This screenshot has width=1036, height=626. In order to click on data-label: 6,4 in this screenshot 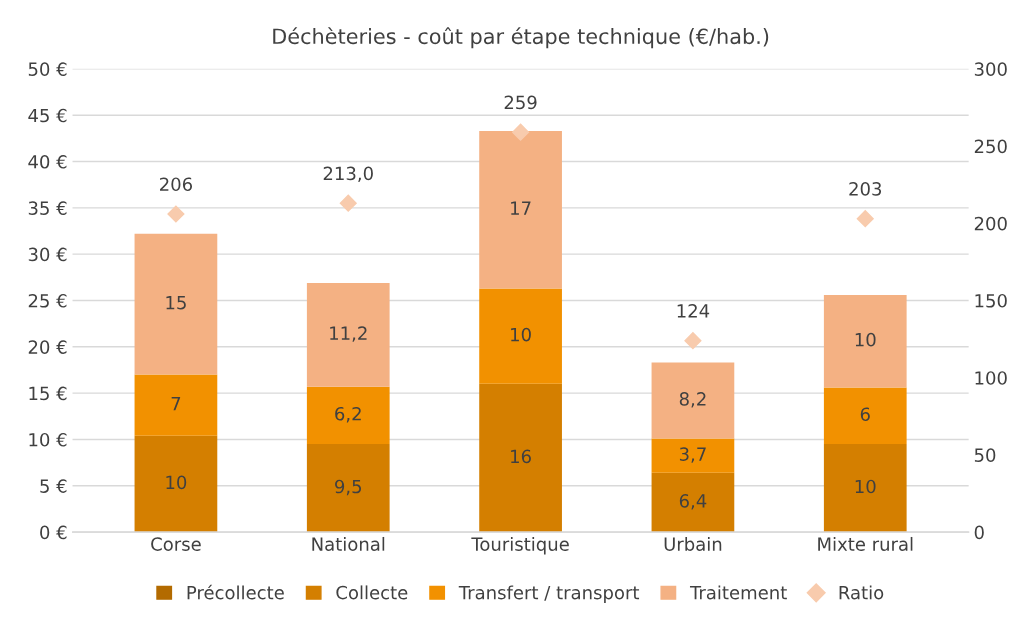, I will do `click(693, 502)`.